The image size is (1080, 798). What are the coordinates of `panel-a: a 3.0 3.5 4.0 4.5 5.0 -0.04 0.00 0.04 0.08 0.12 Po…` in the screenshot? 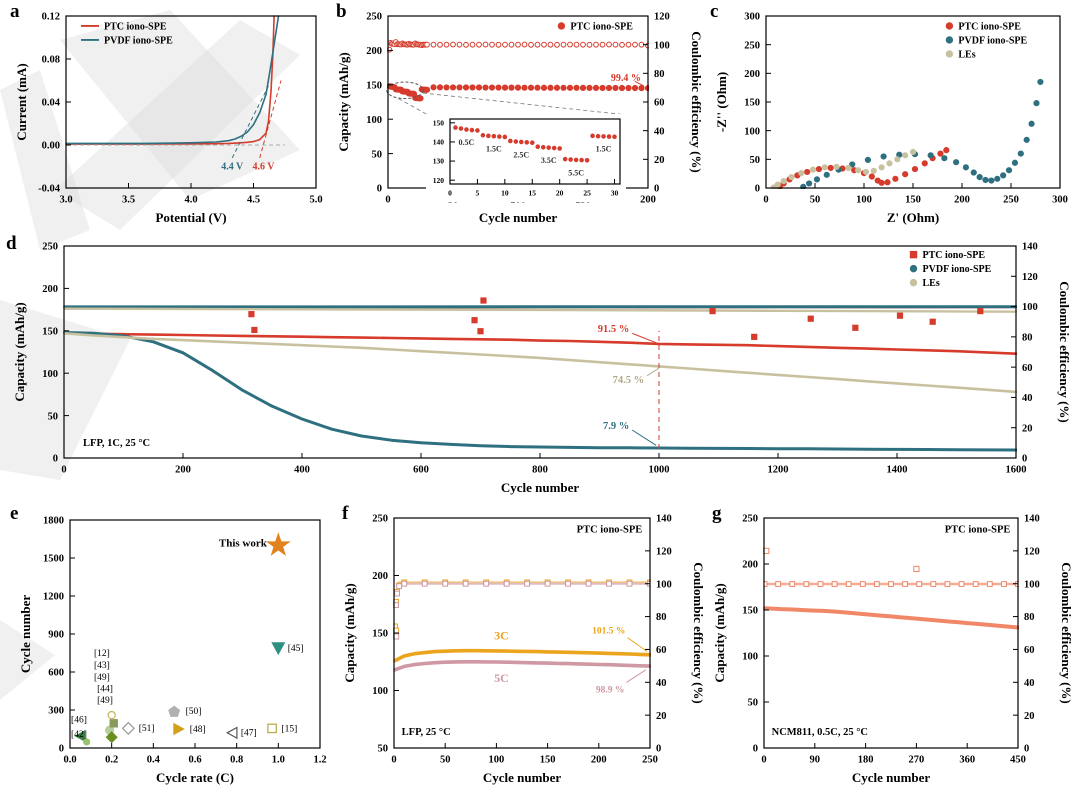 It's located at (169, 117).